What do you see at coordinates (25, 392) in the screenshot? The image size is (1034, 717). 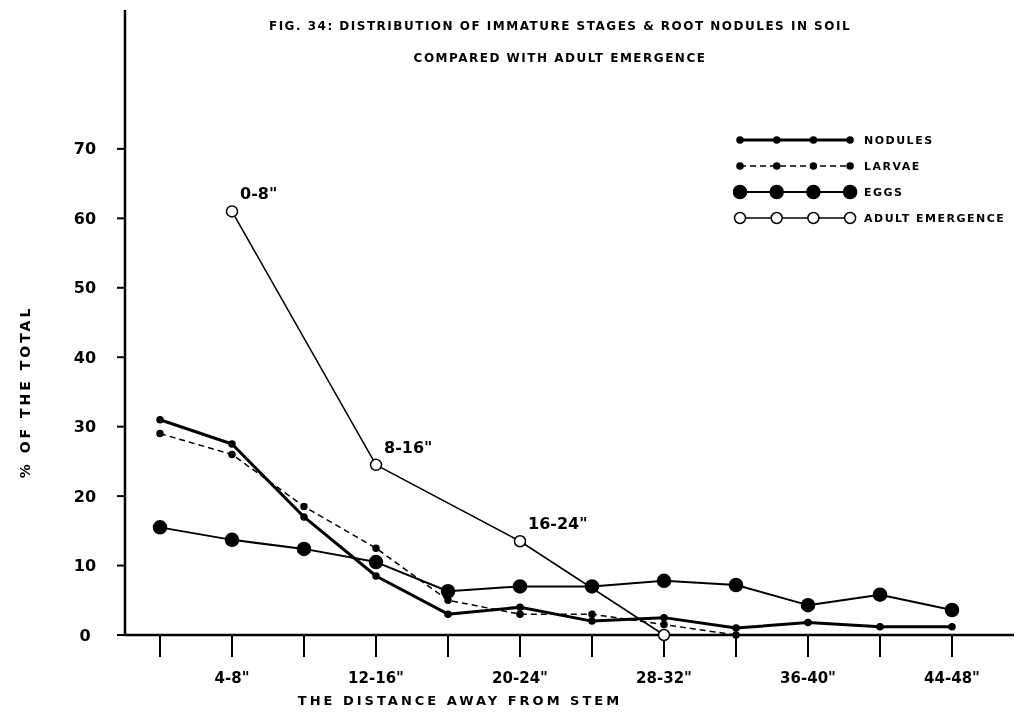 I see `y-axis-title: % OF THE TOTAL` at bounding box center [25, 392].